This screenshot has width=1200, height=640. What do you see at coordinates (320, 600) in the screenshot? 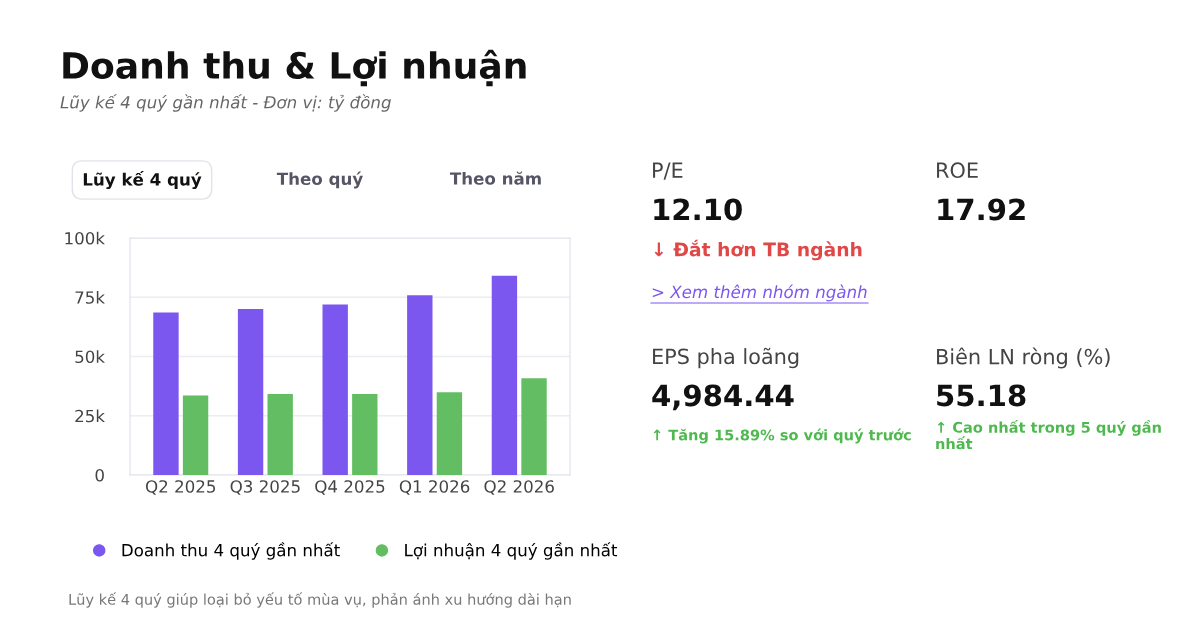
I see `text: Lũy kế 4 quý giúp loại bỏ yếu tố mùa vụ, phản ánh xu hướng dài hạn` at bounding box center [320, 600].